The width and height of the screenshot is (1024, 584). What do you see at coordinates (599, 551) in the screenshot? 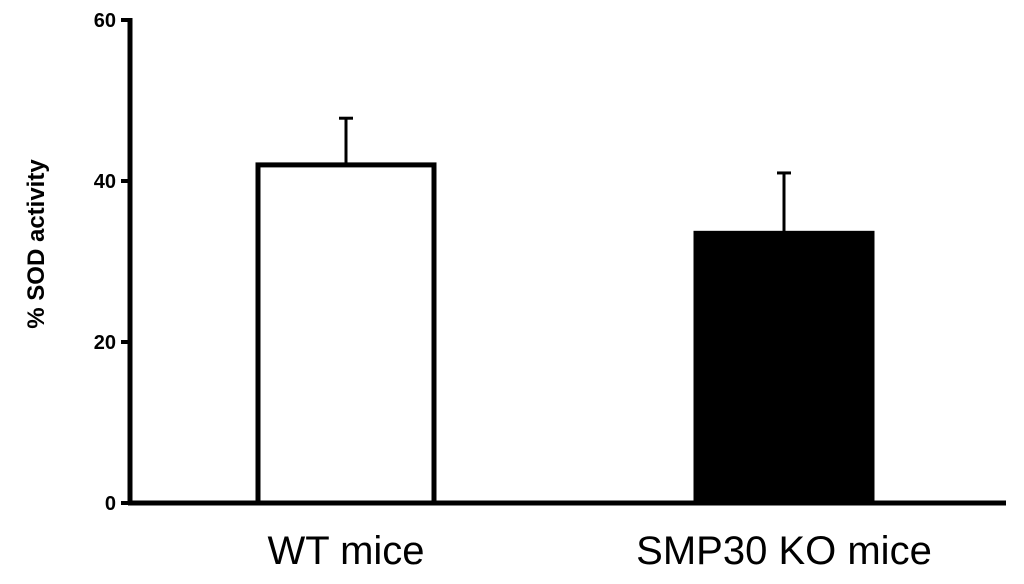
I see `category-labels: WT mice SMP30 KO mice` at bounding box center [599, 551].